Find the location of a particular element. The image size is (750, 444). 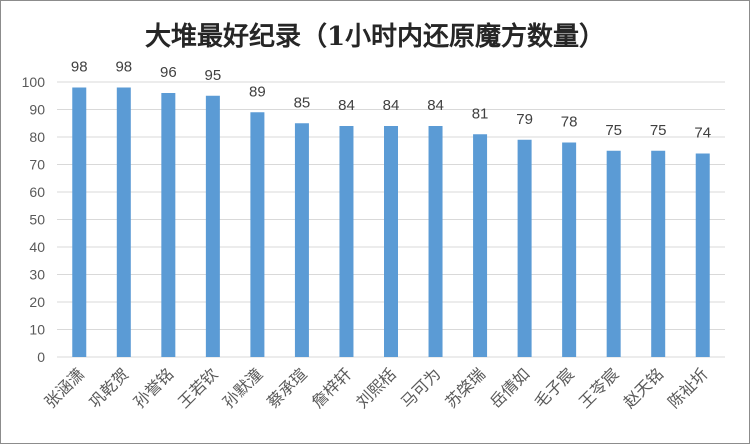

category-label: 王若钦 is located at coordinates (197, 387).